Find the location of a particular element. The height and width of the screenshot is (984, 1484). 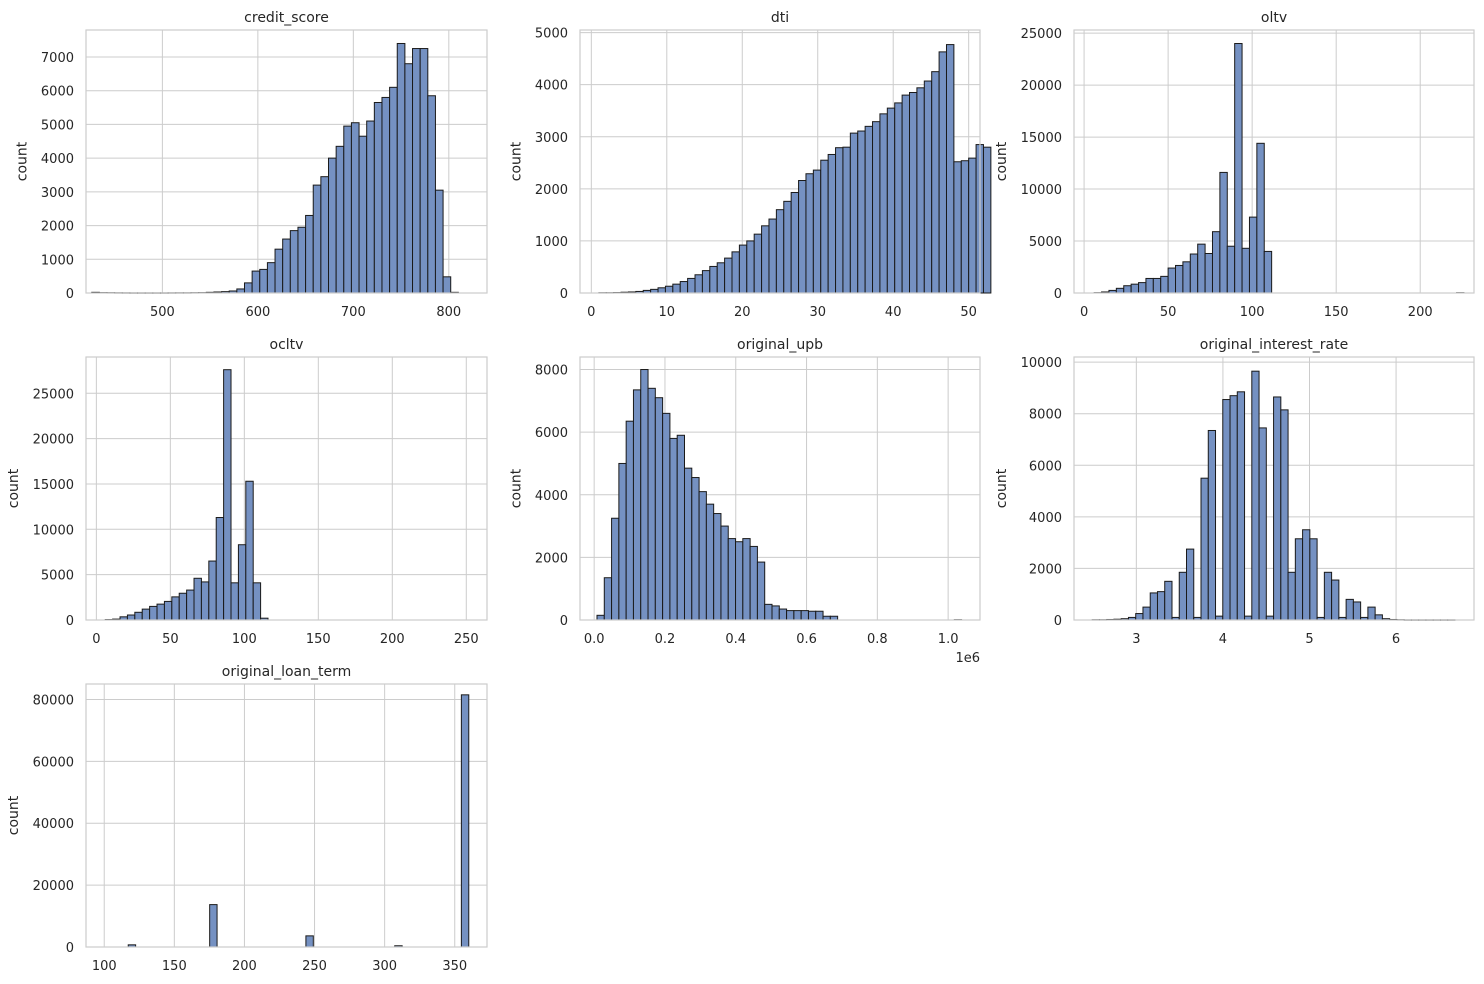

x-tick-label: 4 is located at coordinates (1223, 639).